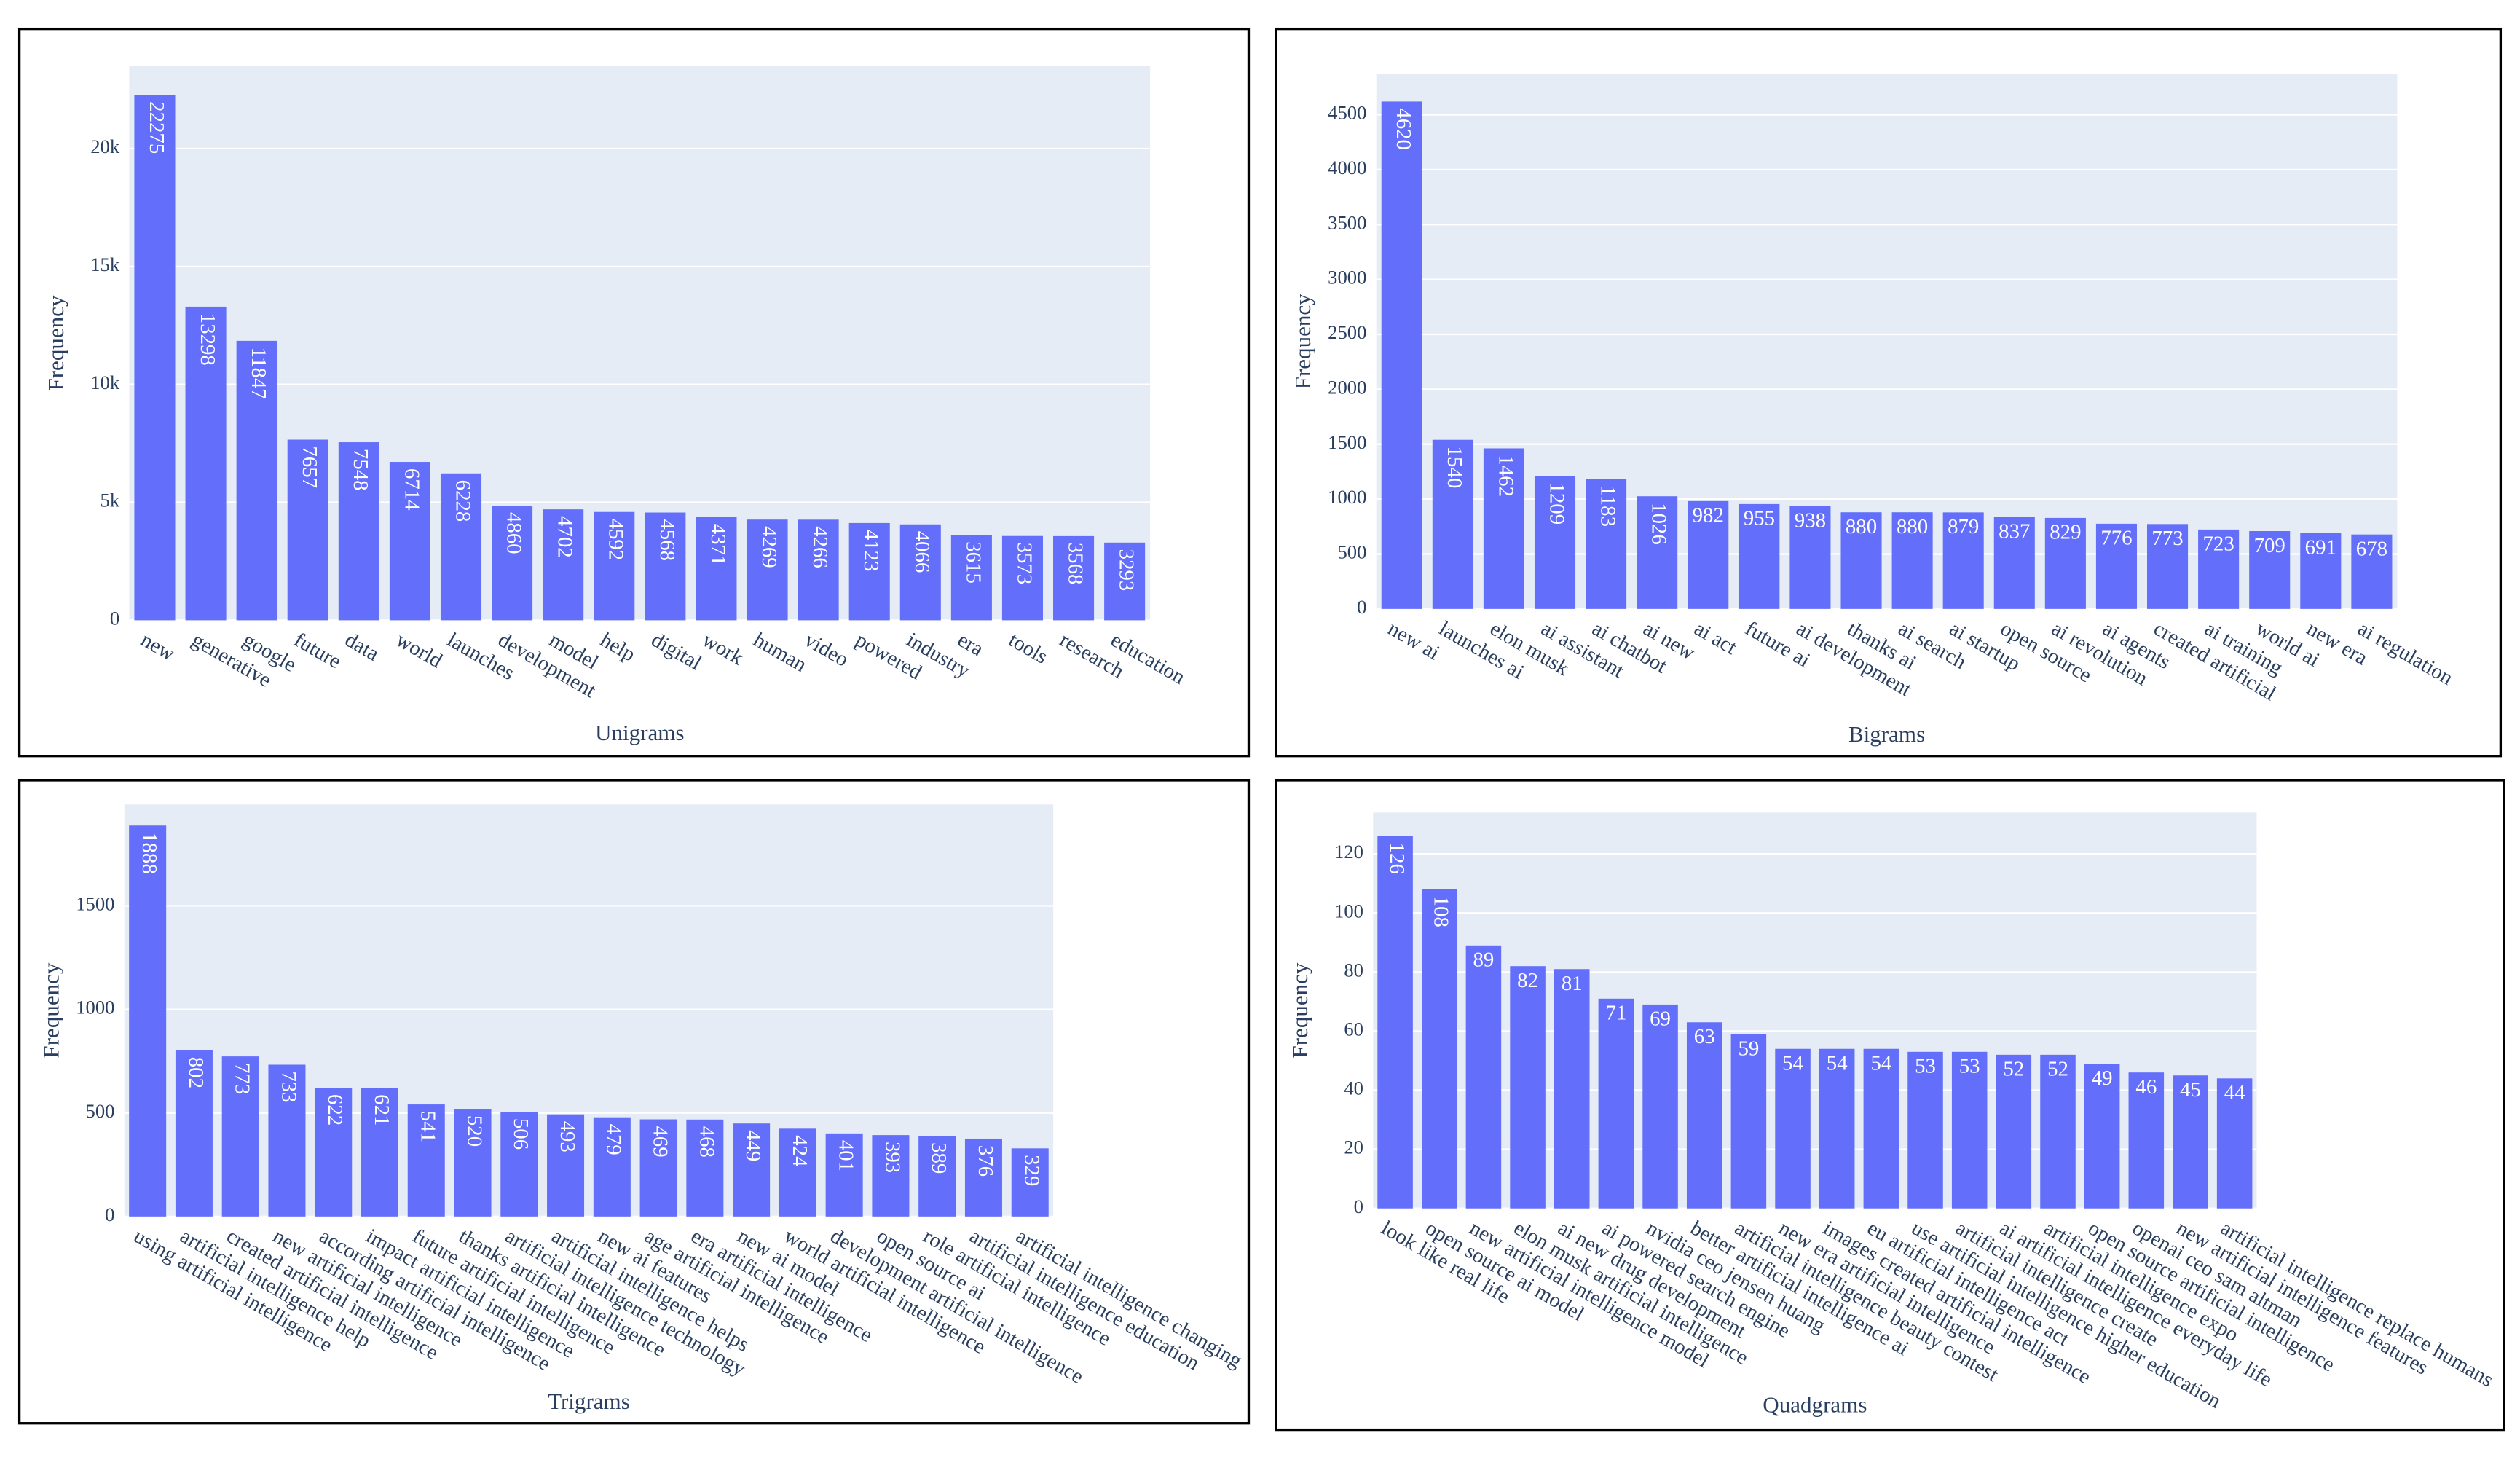 This screenshot has height=1457, width=2520. I want to click on value-label: 89, so click(1483, 961).